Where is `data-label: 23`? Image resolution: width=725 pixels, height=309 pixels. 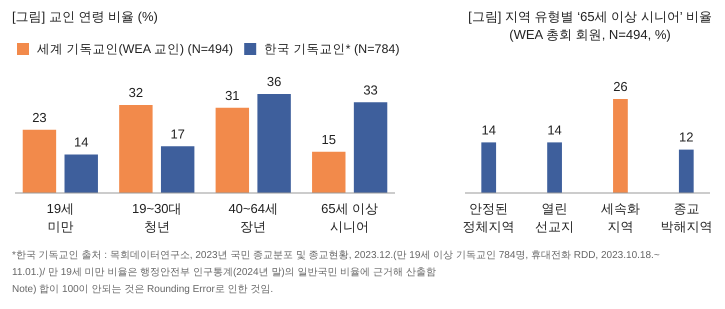
data-label: 23 is located at coordinates (39, 117).